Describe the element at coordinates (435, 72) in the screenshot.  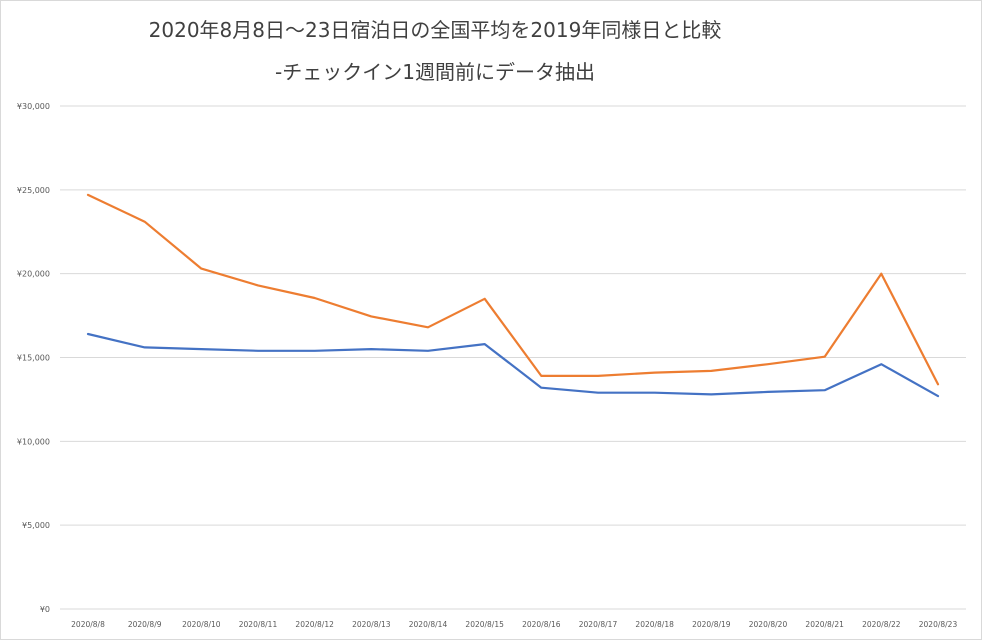
I see `chart-subtitle: -チェックイン1週間前にデータ抽出` at that location.